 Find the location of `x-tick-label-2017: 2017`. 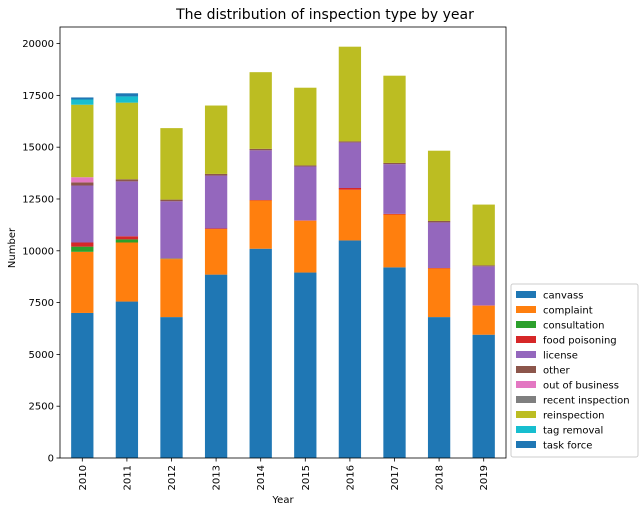

x-tick-label-2017: 2017 is located at coordinates (395, 477).